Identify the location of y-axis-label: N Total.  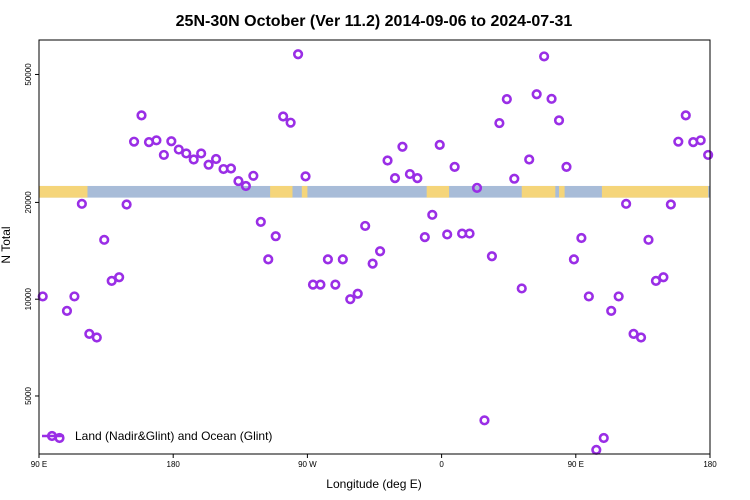
(6, 244).